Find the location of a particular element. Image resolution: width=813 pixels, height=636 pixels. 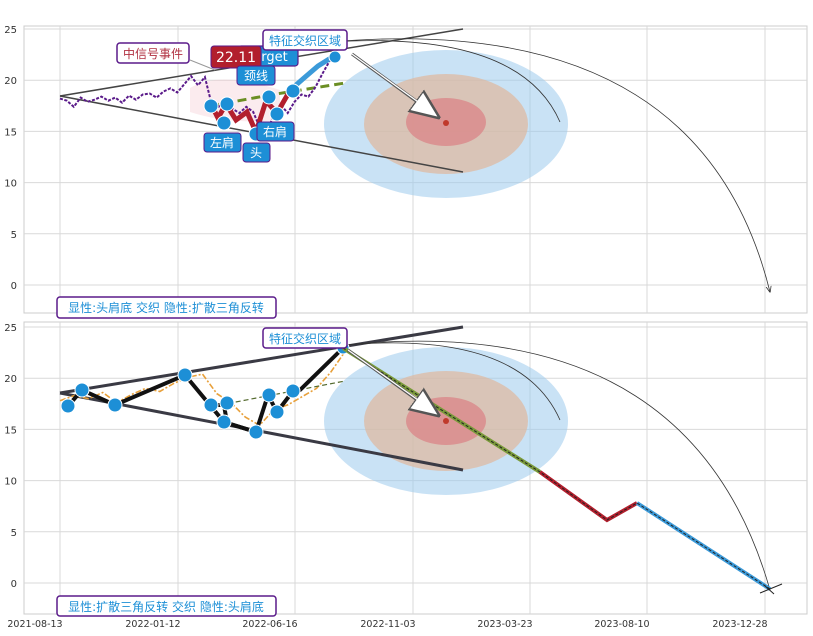

top-value-label: 22.11 is located at coordinates (236, 57).